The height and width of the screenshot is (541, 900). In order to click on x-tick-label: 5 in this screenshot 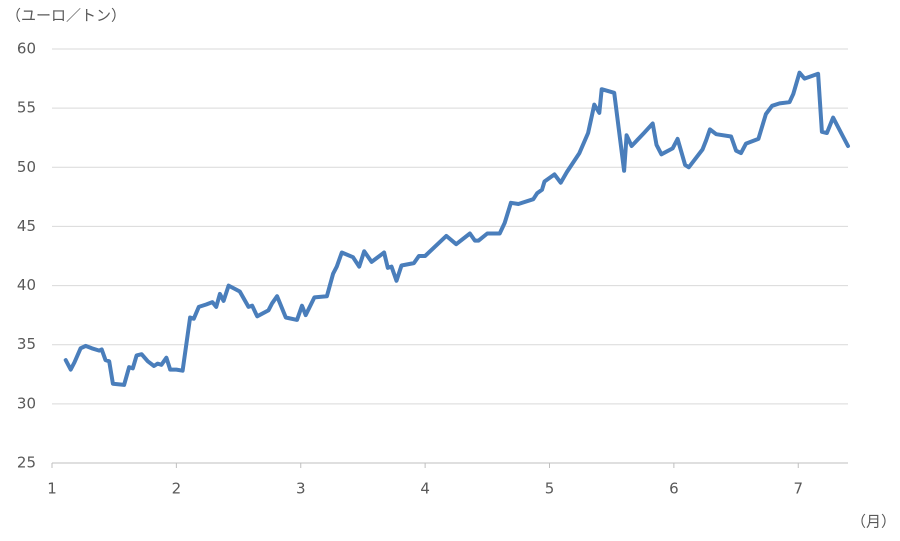, I will do `click(550, 489)`.